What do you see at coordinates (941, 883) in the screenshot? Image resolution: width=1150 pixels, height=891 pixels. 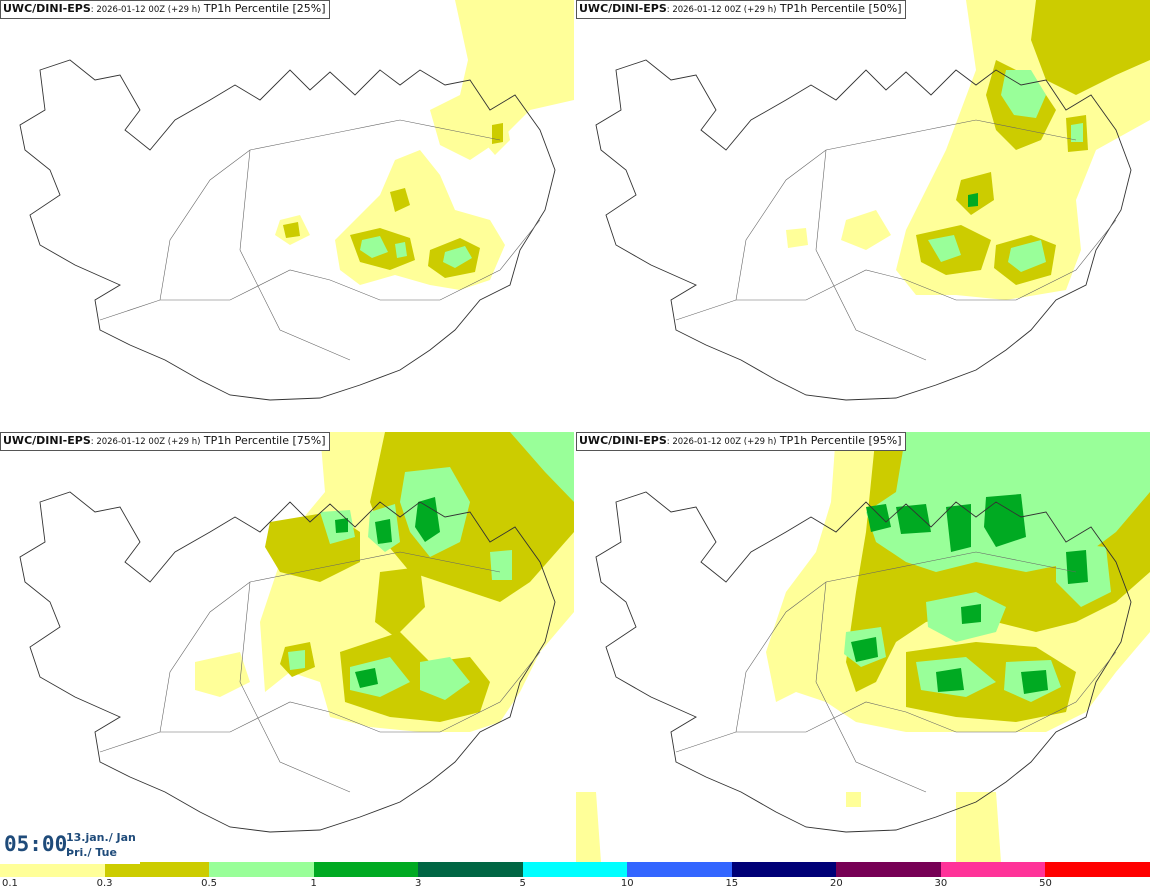 I see `colorbar-tick-label: 30` at bounding box center [941, 883].